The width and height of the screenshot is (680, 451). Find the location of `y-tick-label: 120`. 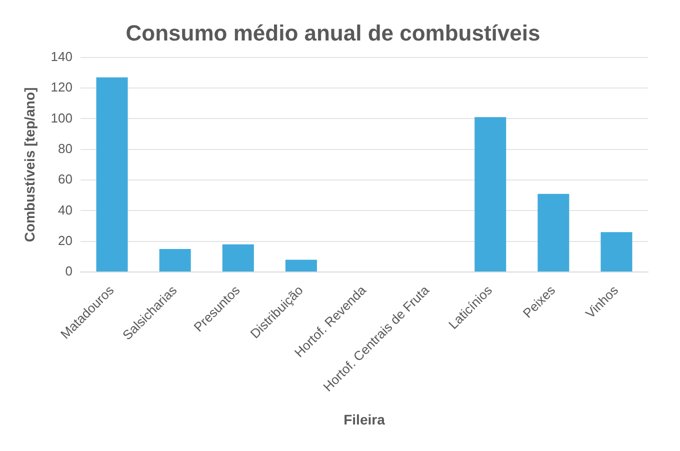

y-tick-label: 120 is located at coordinates (61, 87).